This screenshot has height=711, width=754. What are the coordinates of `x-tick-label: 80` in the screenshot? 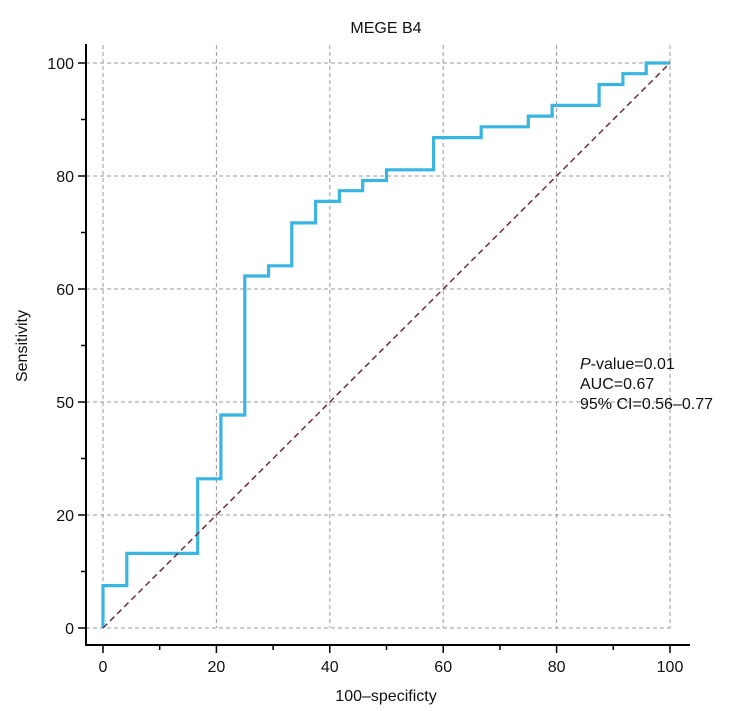 It's located at (557, 667).